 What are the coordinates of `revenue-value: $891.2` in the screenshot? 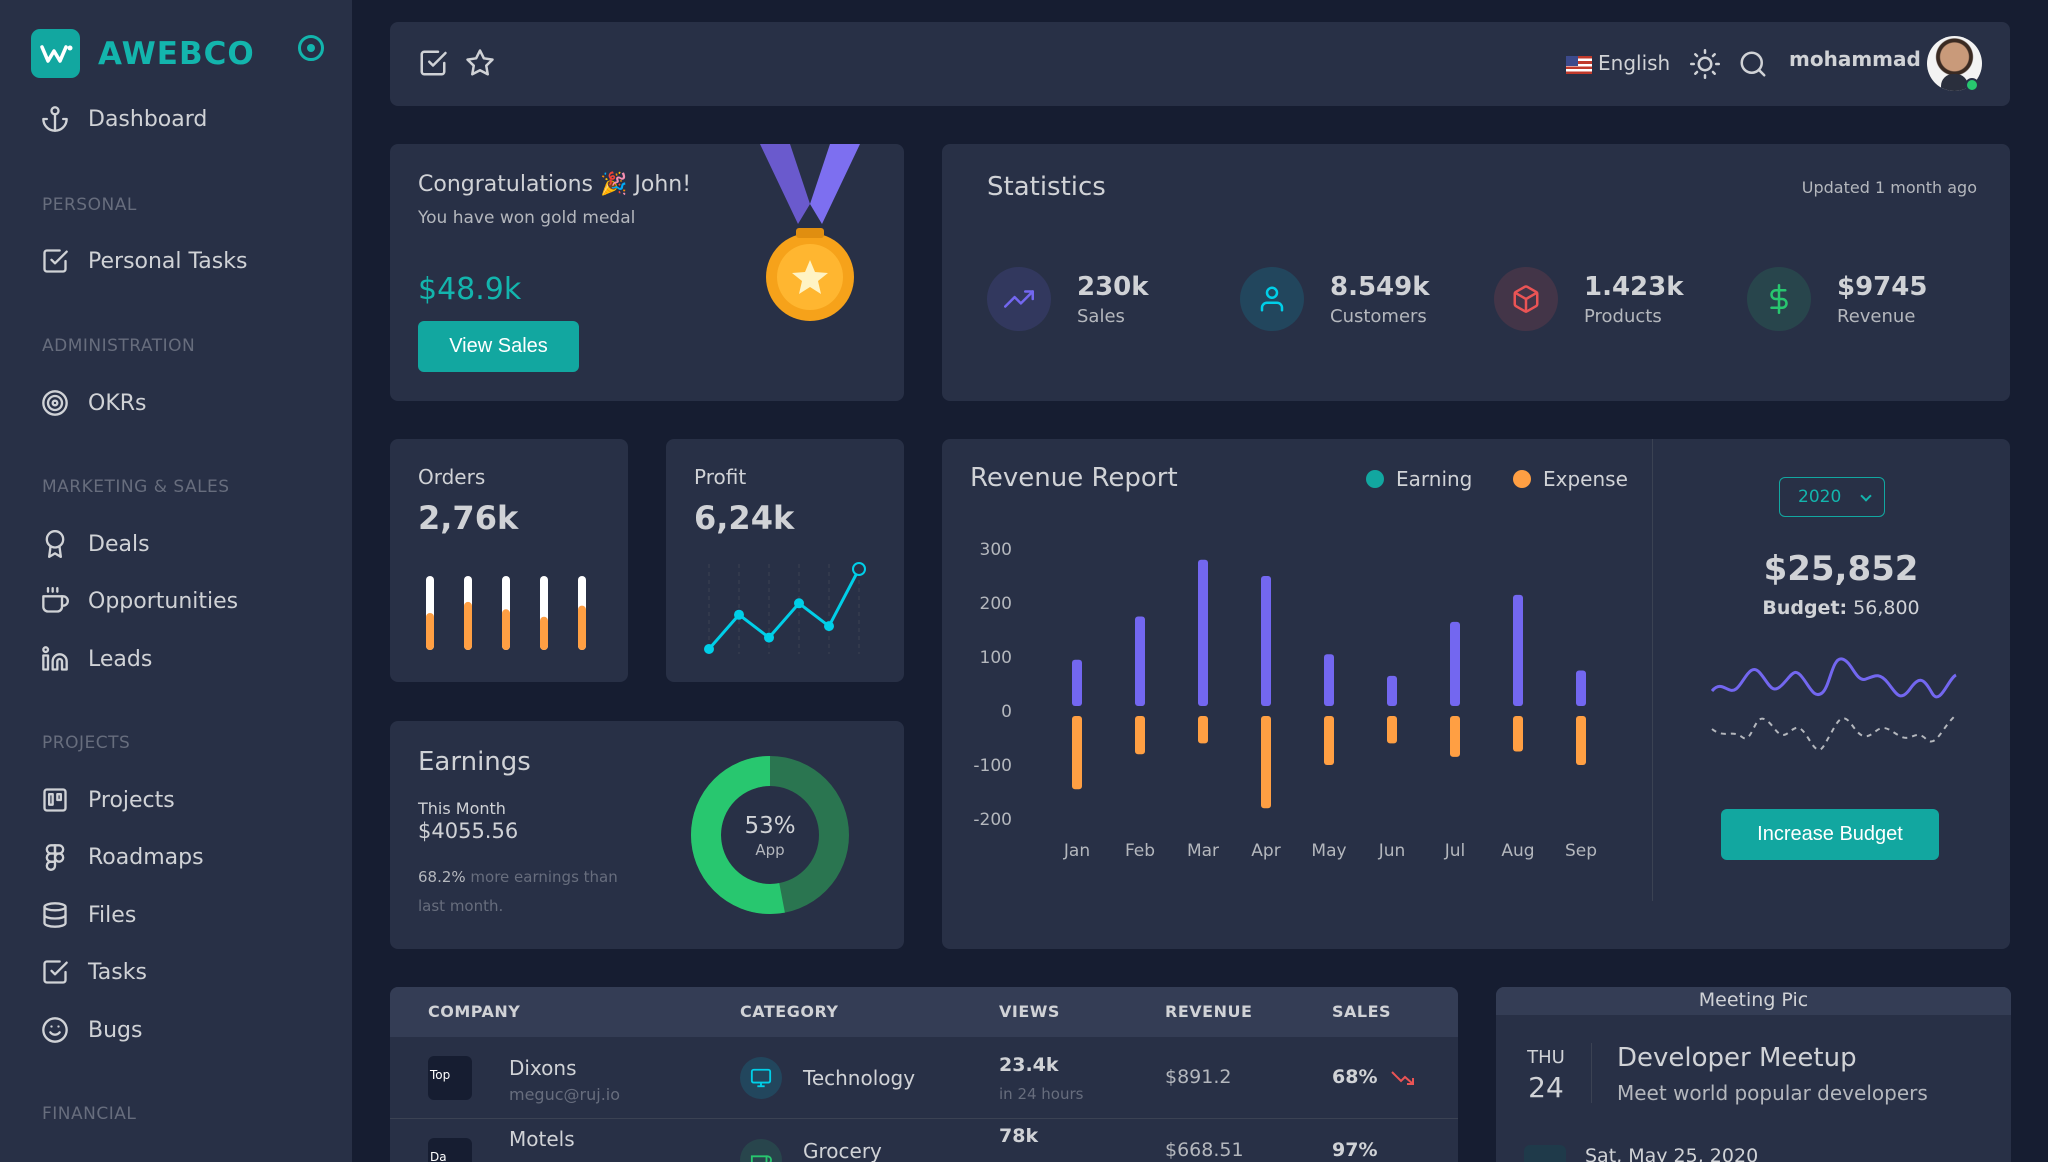 It's located at (1198, 1077).